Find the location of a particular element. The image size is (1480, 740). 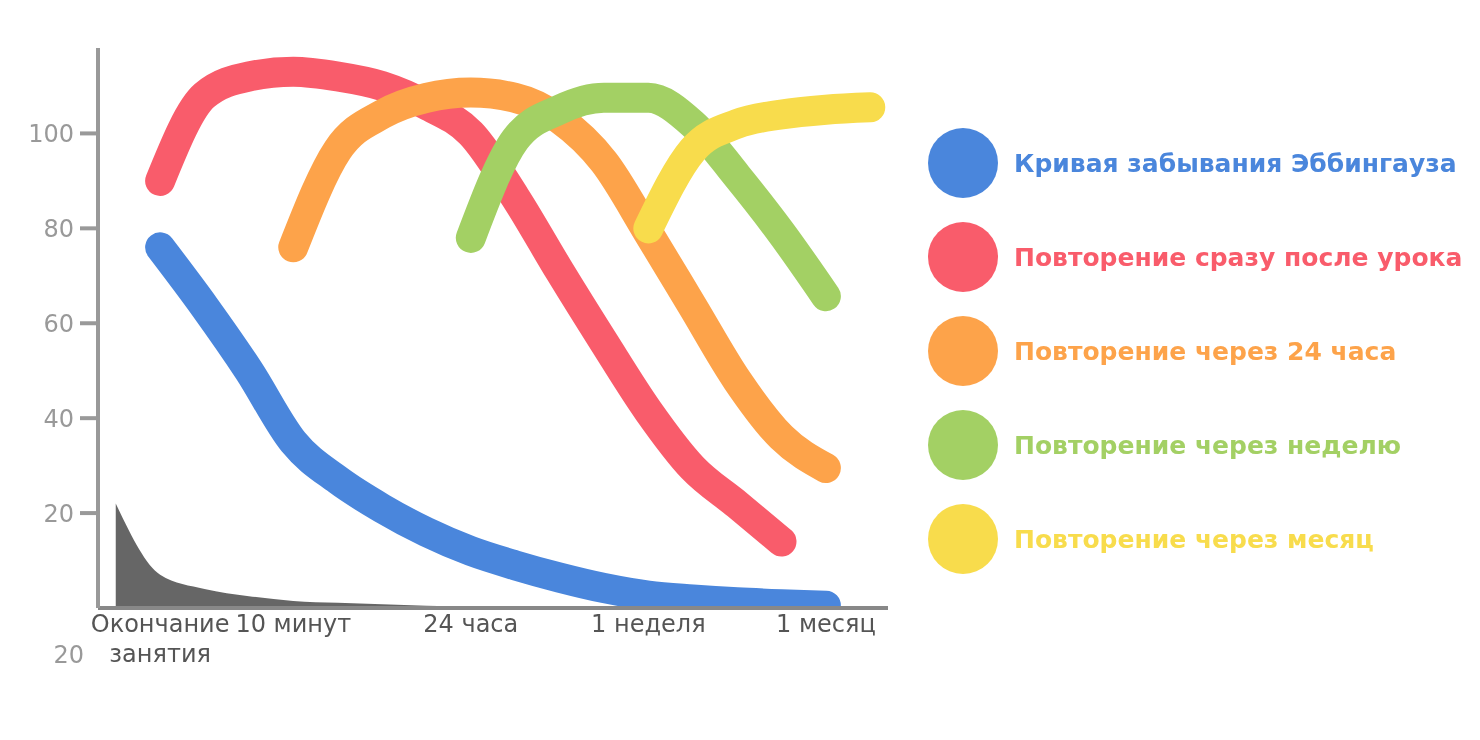

x-tick-label: 1 неделя is located at coordinates (648, 624).